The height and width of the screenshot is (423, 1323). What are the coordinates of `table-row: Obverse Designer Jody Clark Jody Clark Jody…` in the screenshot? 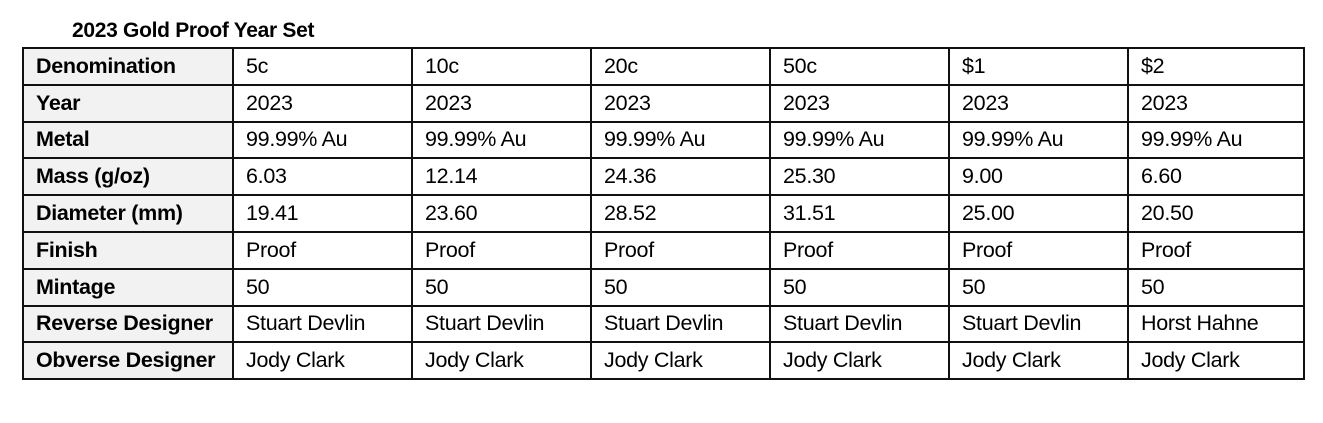 It's located at (663, 361).